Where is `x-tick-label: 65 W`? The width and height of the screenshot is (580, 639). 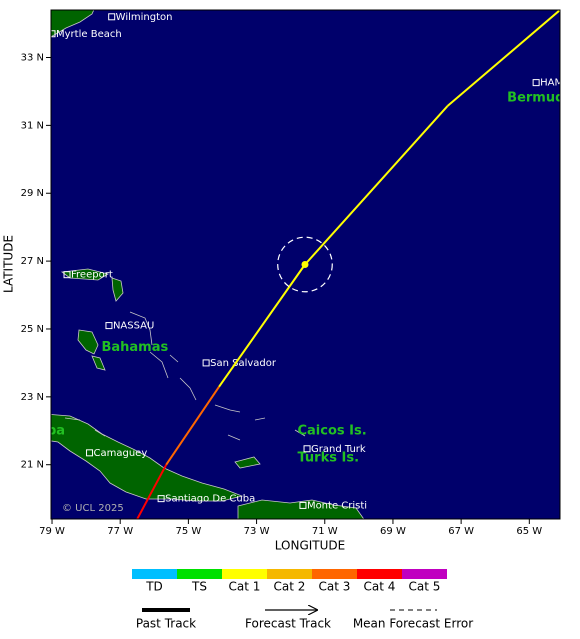 x-tick-label: 65 W is located at coordinates (529, 531).